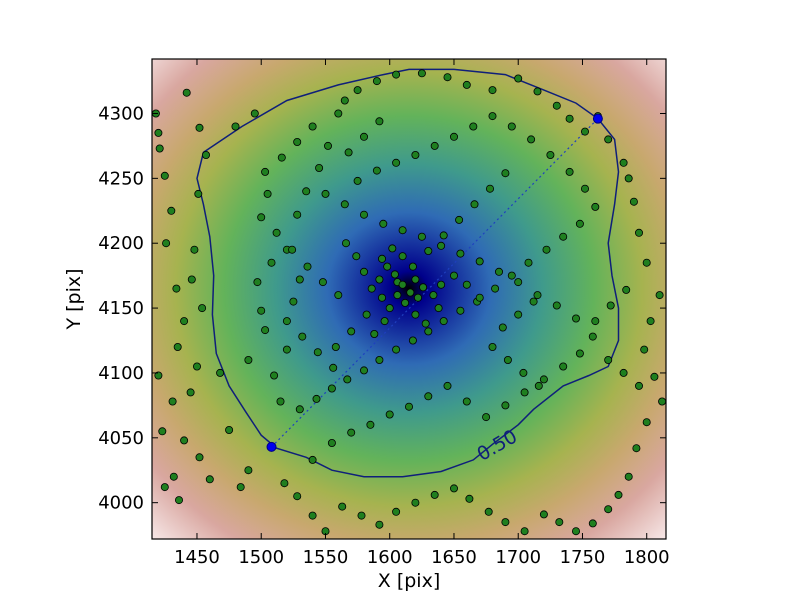 This screenshot has width=800, height=600. What do you see at coordinates (121, 308) in the screenshot?
I see `y-tick-label: 4150` at bounding box center [121, 308].